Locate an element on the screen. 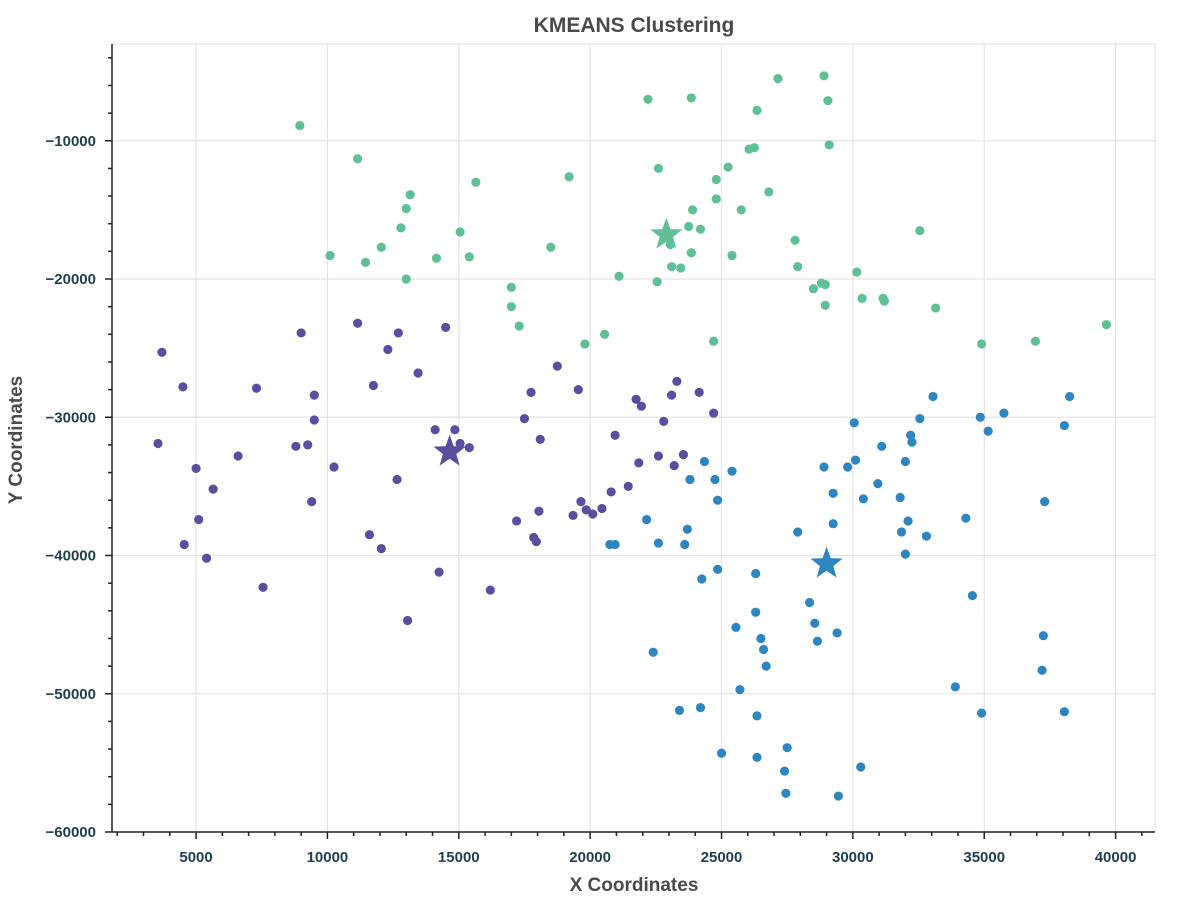 This screenshot has width=1200, height=900. y-tick-label: −20000 is located at coordinates (71, 279).